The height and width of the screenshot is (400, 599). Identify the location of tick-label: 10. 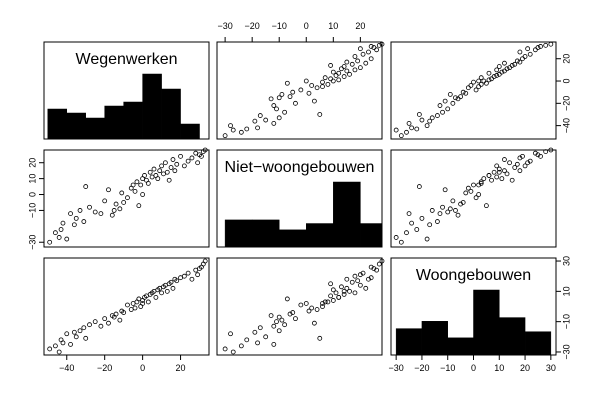
(499, 368).